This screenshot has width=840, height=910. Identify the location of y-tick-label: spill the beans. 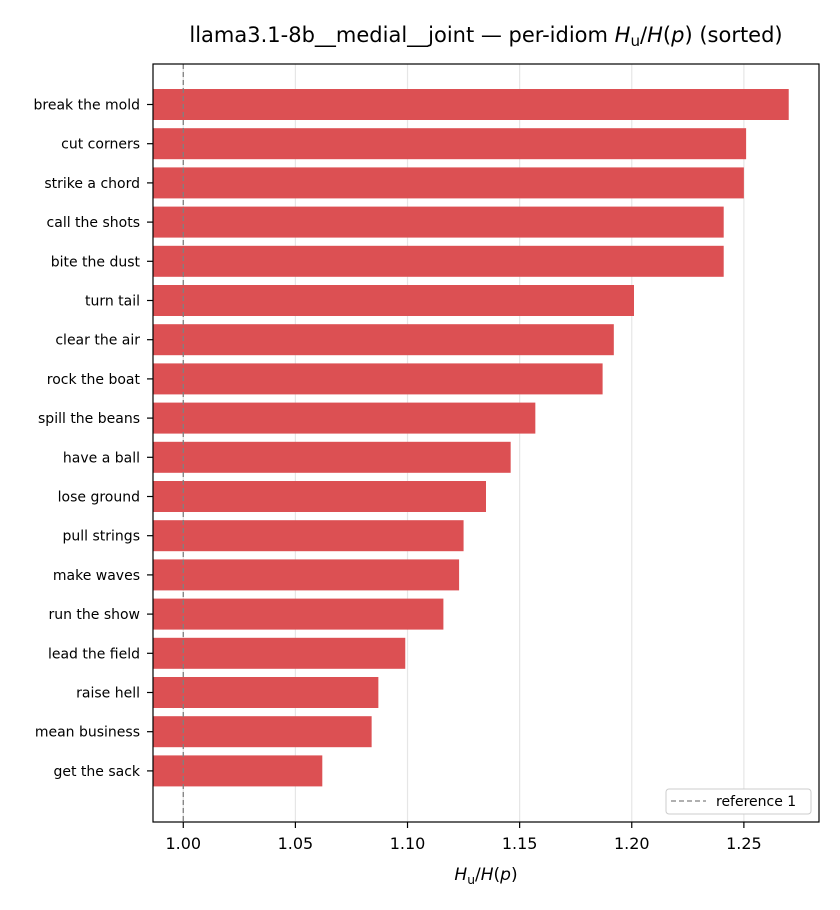
(89, 419).